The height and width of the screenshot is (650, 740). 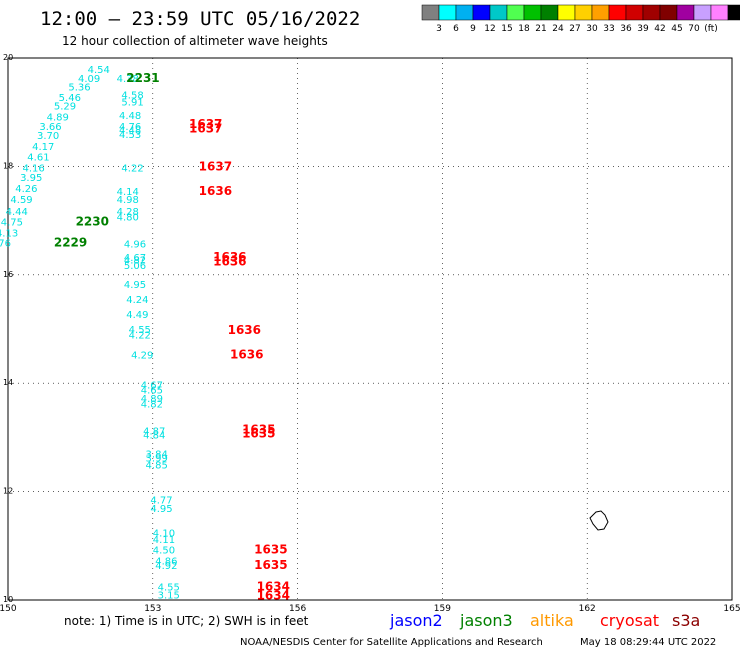 I want to click on legend-label: 6, so click(x=456, y=29).